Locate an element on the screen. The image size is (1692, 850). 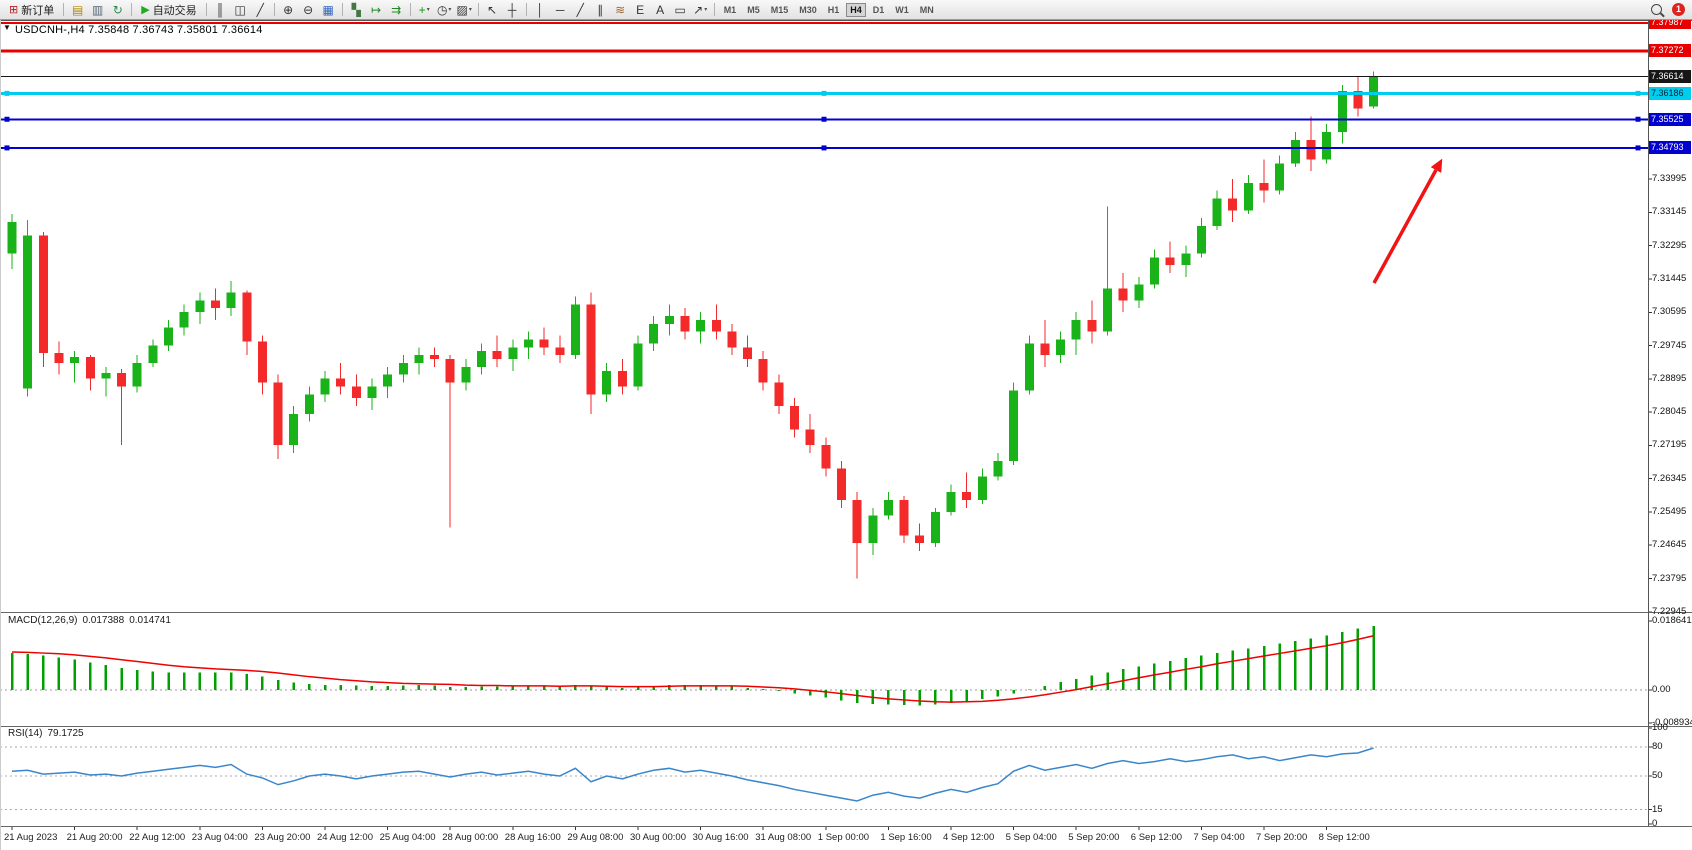
chart-shift-icon: ⇉ is located at coordinates (396, 10).